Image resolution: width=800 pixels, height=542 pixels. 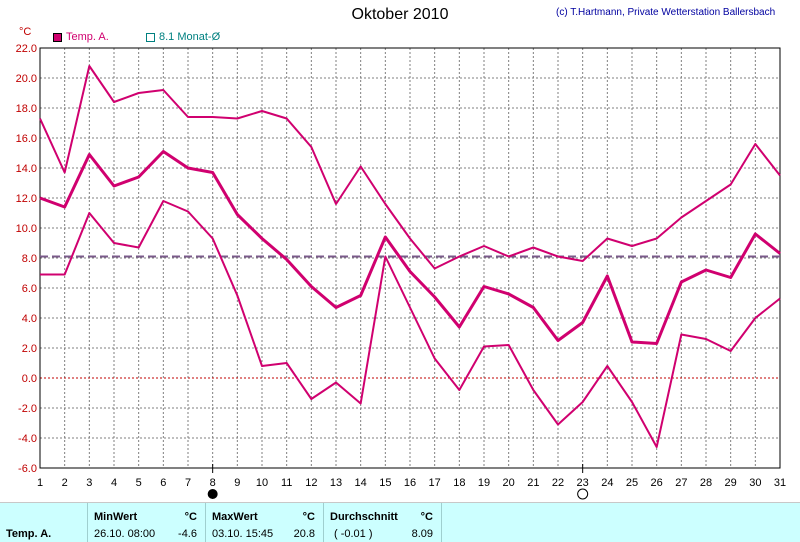 I want to click on x-tick-label: 17, so click(x=435, y=483).